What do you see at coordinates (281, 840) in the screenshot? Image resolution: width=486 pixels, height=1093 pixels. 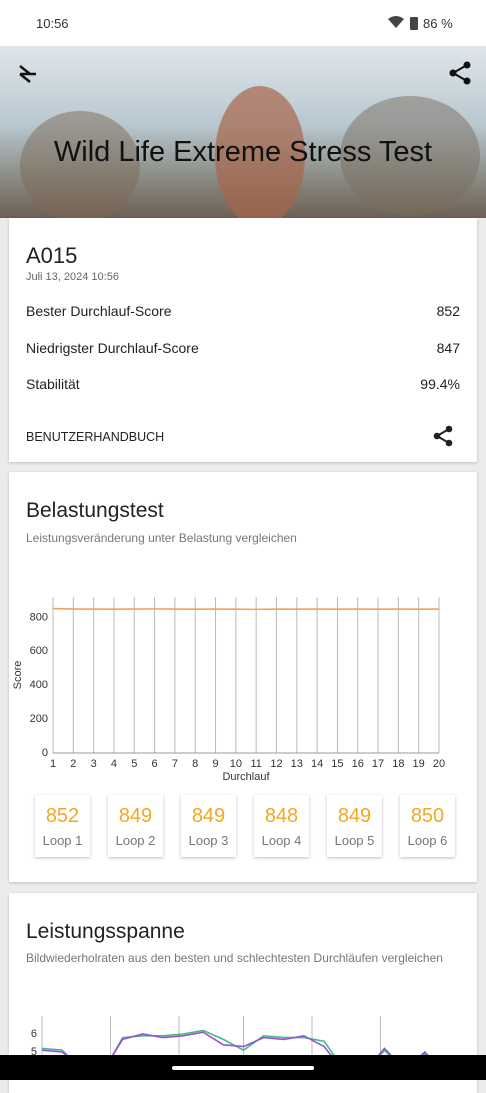 I see `loop-label: Loop 4` at bounding box center [281, 840].